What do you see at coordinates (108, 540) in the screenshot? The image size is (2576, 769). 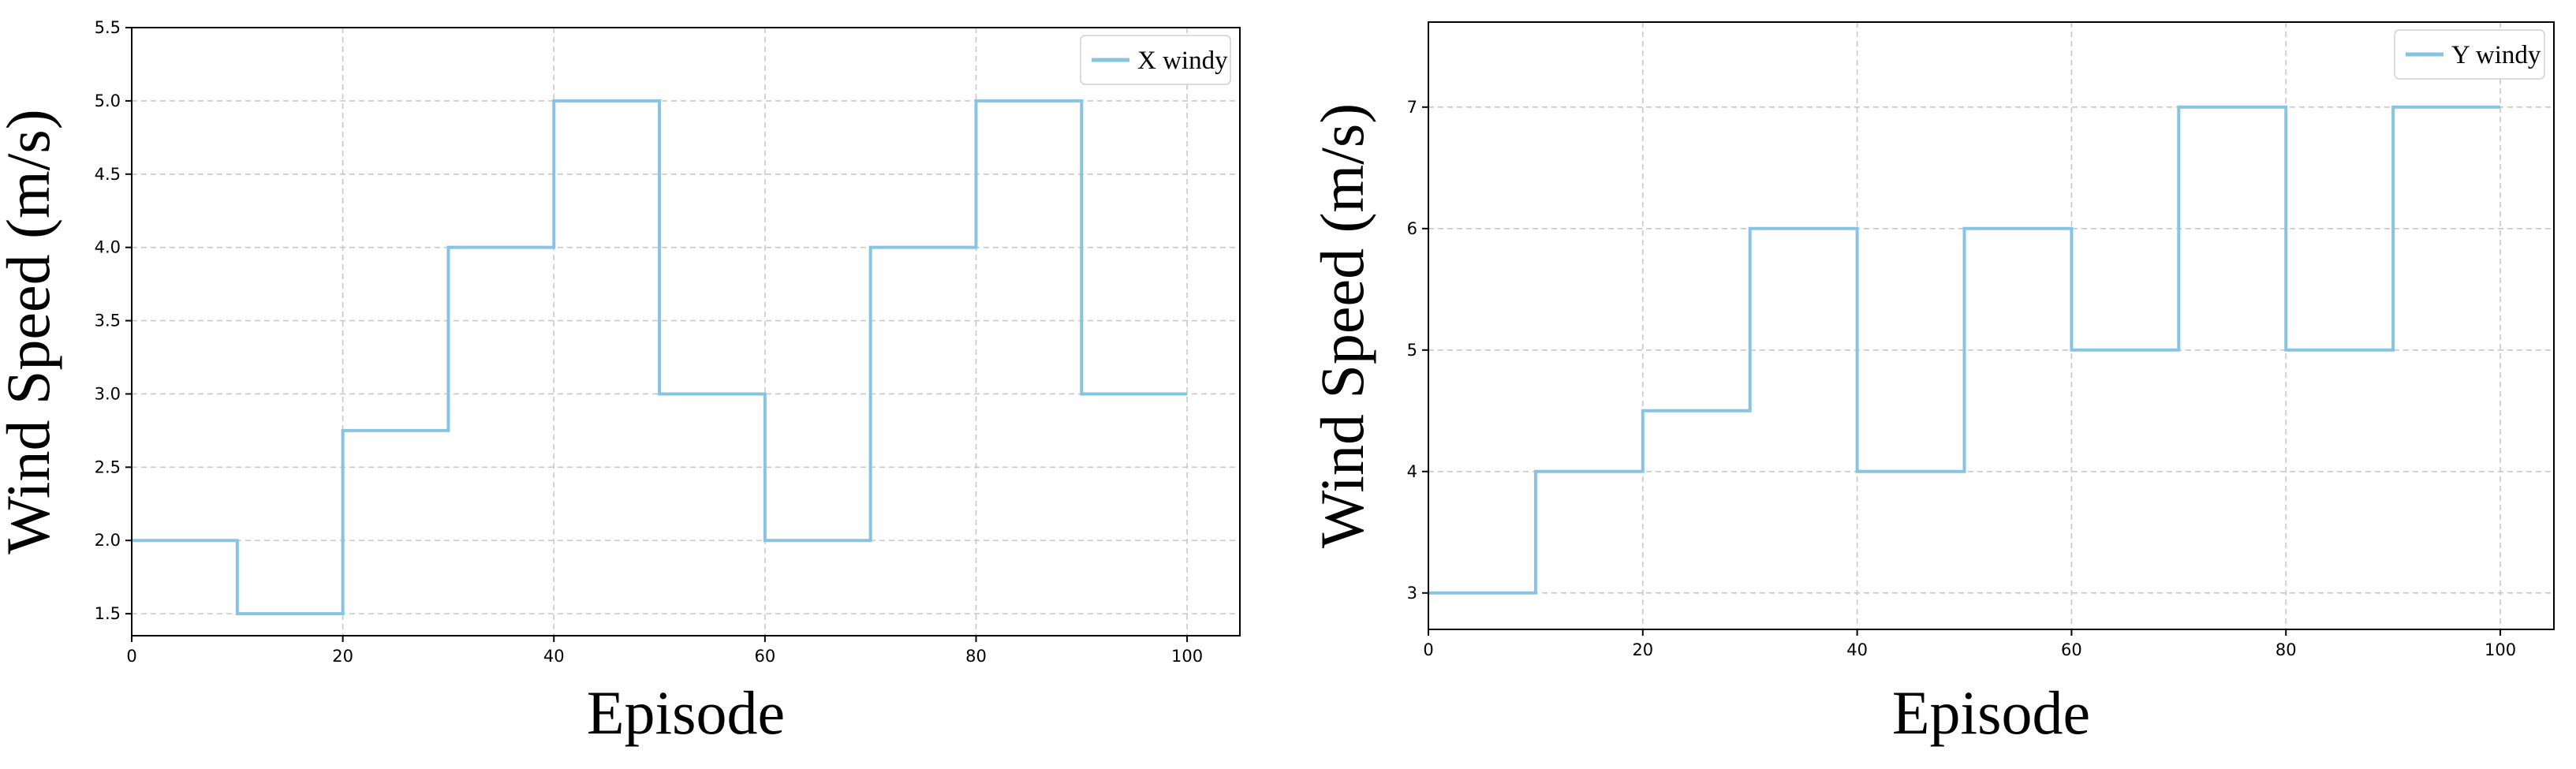 I see `y-tick-label: 2.0` at bounding box center [108, 540].